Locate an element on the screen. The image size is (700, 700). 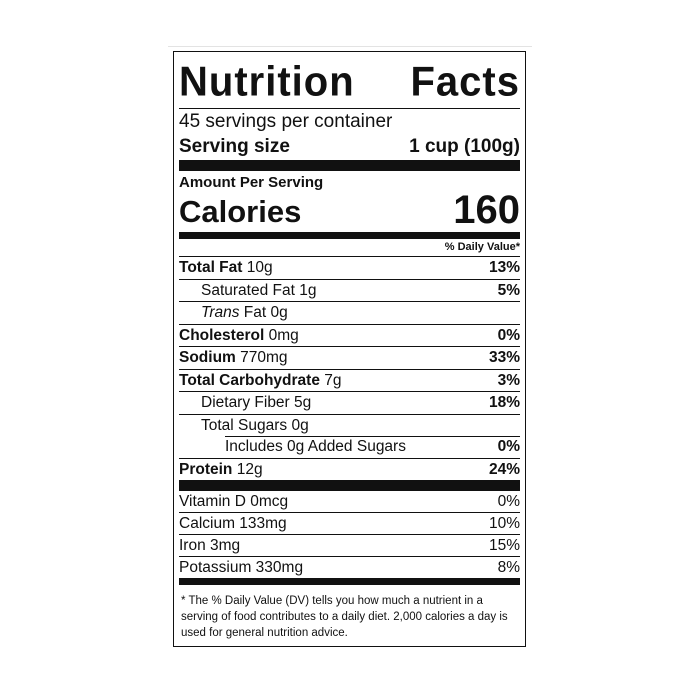
nutrient-name: Protein is located at coordinates (206, 469).